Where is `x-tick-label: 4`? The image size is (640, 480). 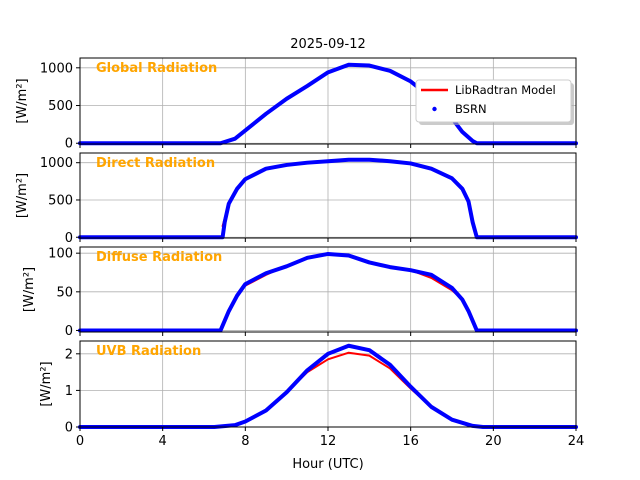 x-tick-label: 4 is located at coordinates (163, 441).